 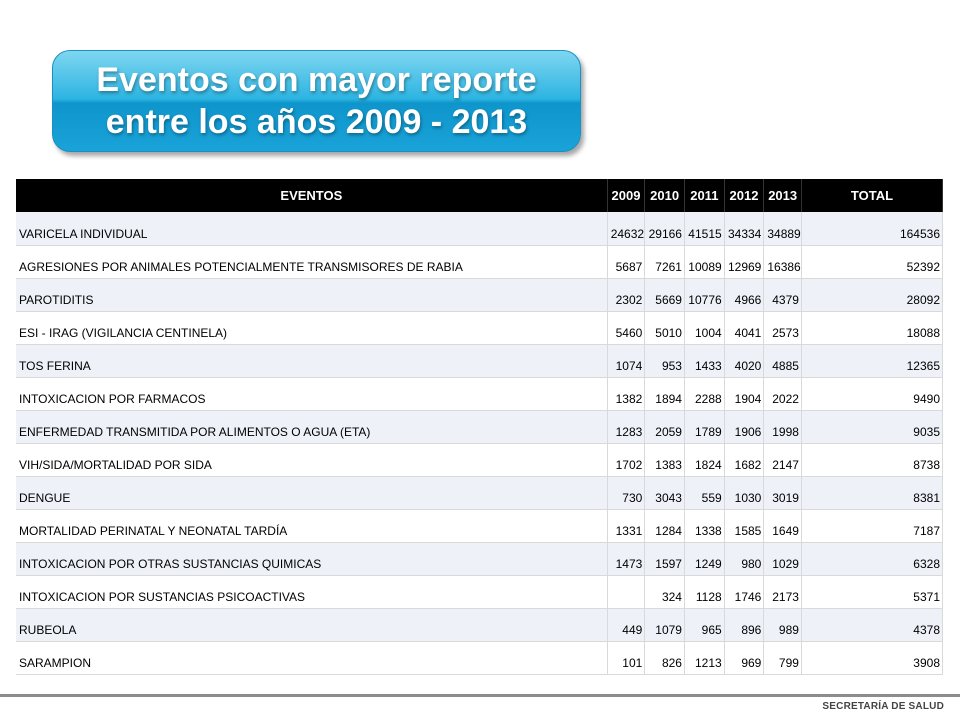 I want to click on table-row: TOS FERINA 1074 953 1433 4020 4885 12365, so click(x=480, y=361).